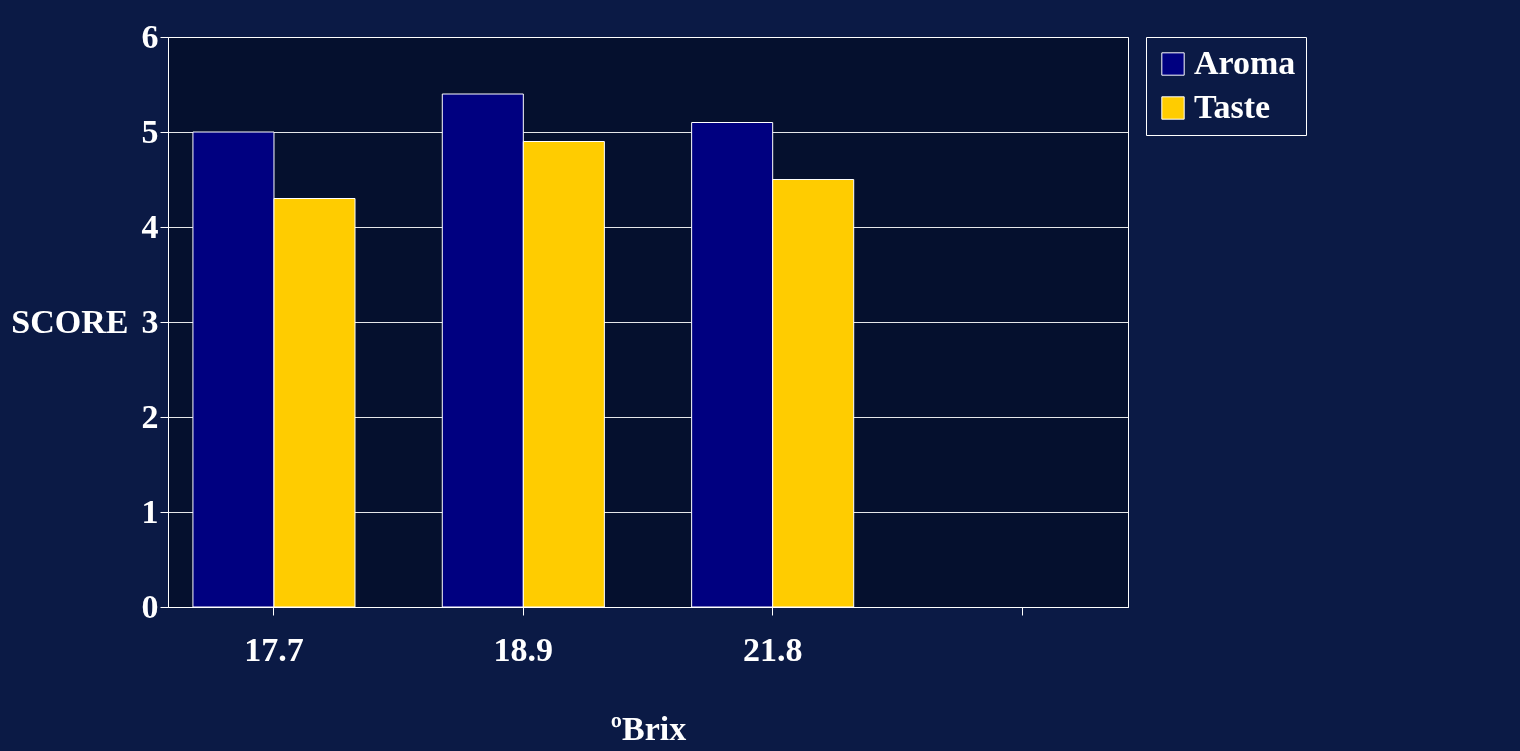 The image size is (1520, 751). I want to click on y-tick-label: 1, so click(150, 511).